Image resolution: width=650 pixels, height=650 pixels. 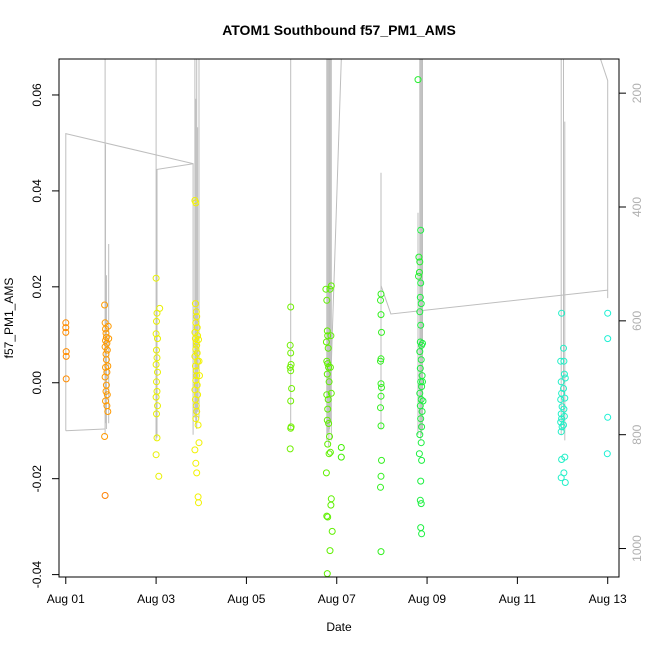 I want to click on y-axis: -0.04 -0.02 0.00 0.02 0.04 0.06, so click(x=44, y=335).